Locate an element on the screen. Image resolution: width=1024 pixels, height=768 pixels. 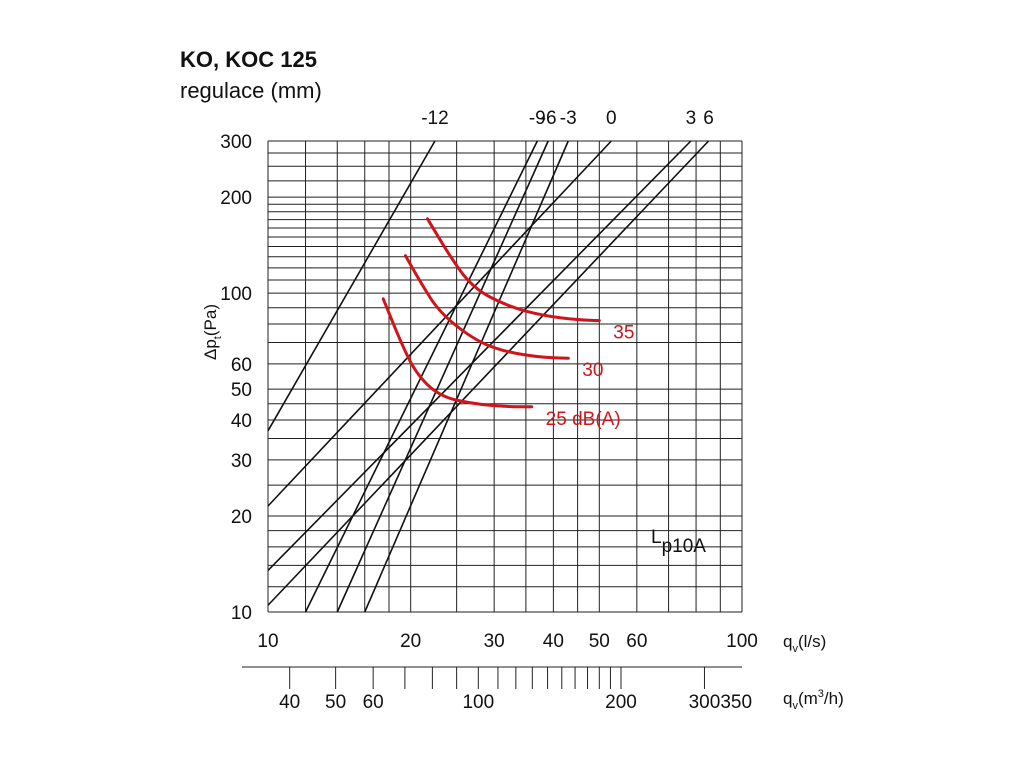
x-axis-label: qv(l/s) is located at coordinates (804, 643).